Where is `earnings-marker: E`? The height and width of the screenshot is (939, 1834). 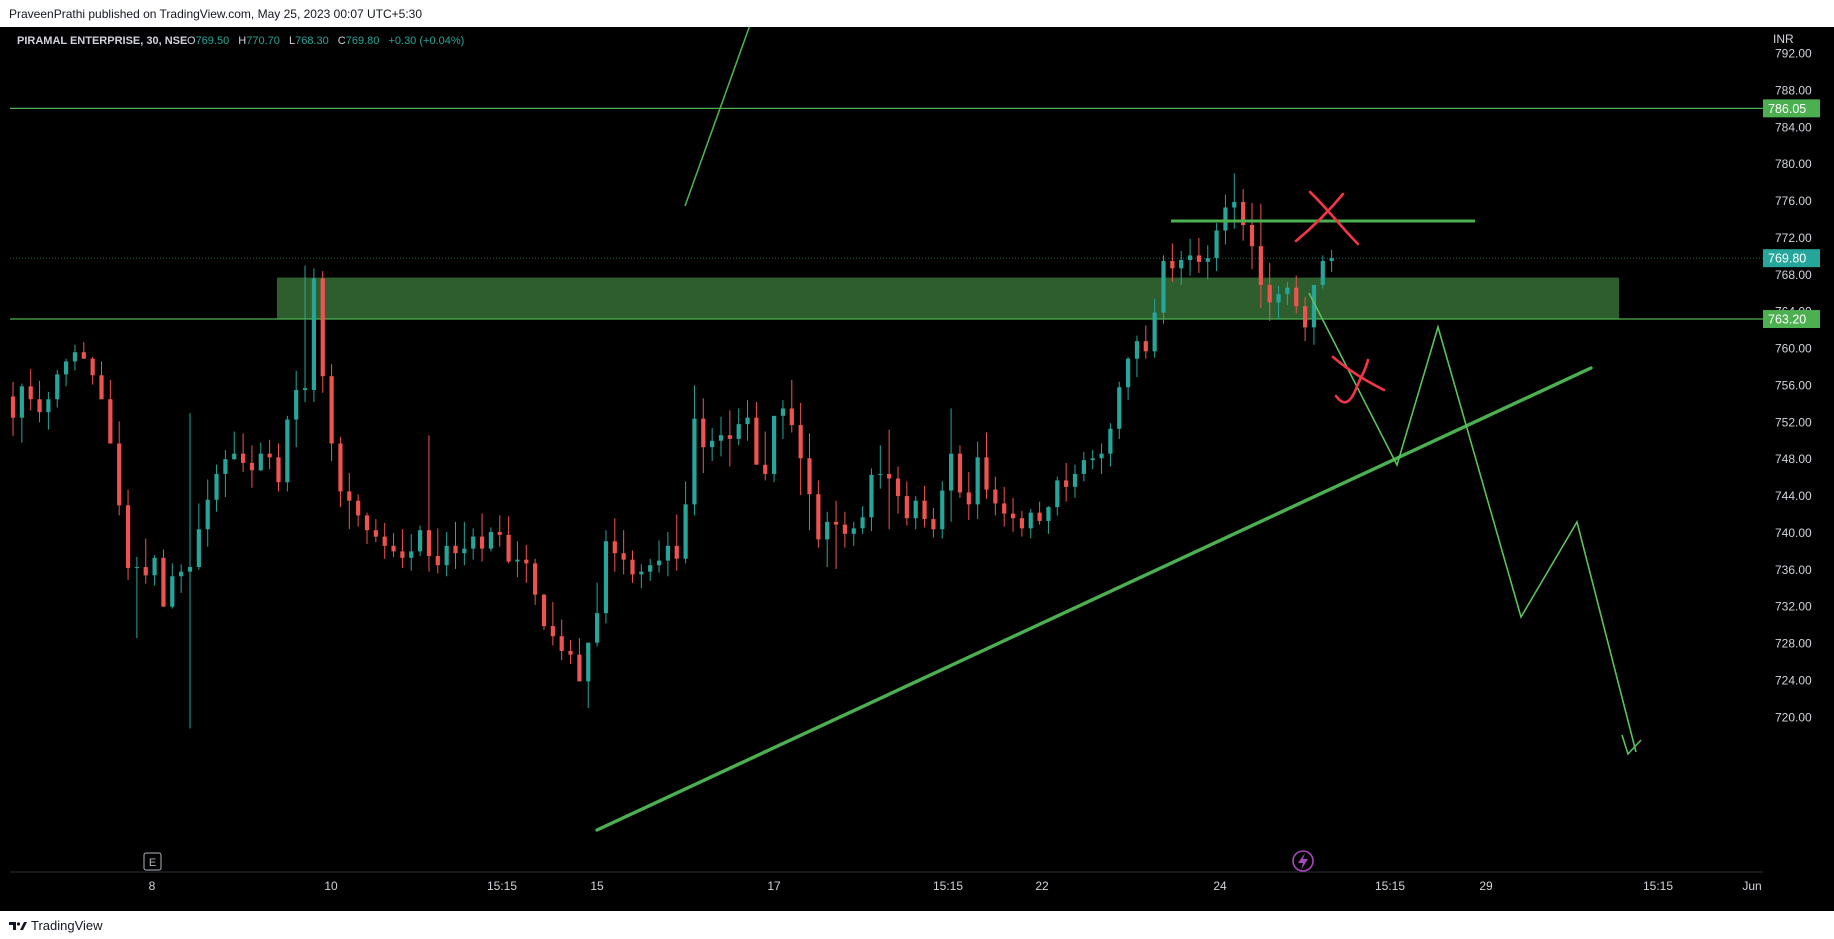
earnings-marker: E is located at coordinates (152, 861).